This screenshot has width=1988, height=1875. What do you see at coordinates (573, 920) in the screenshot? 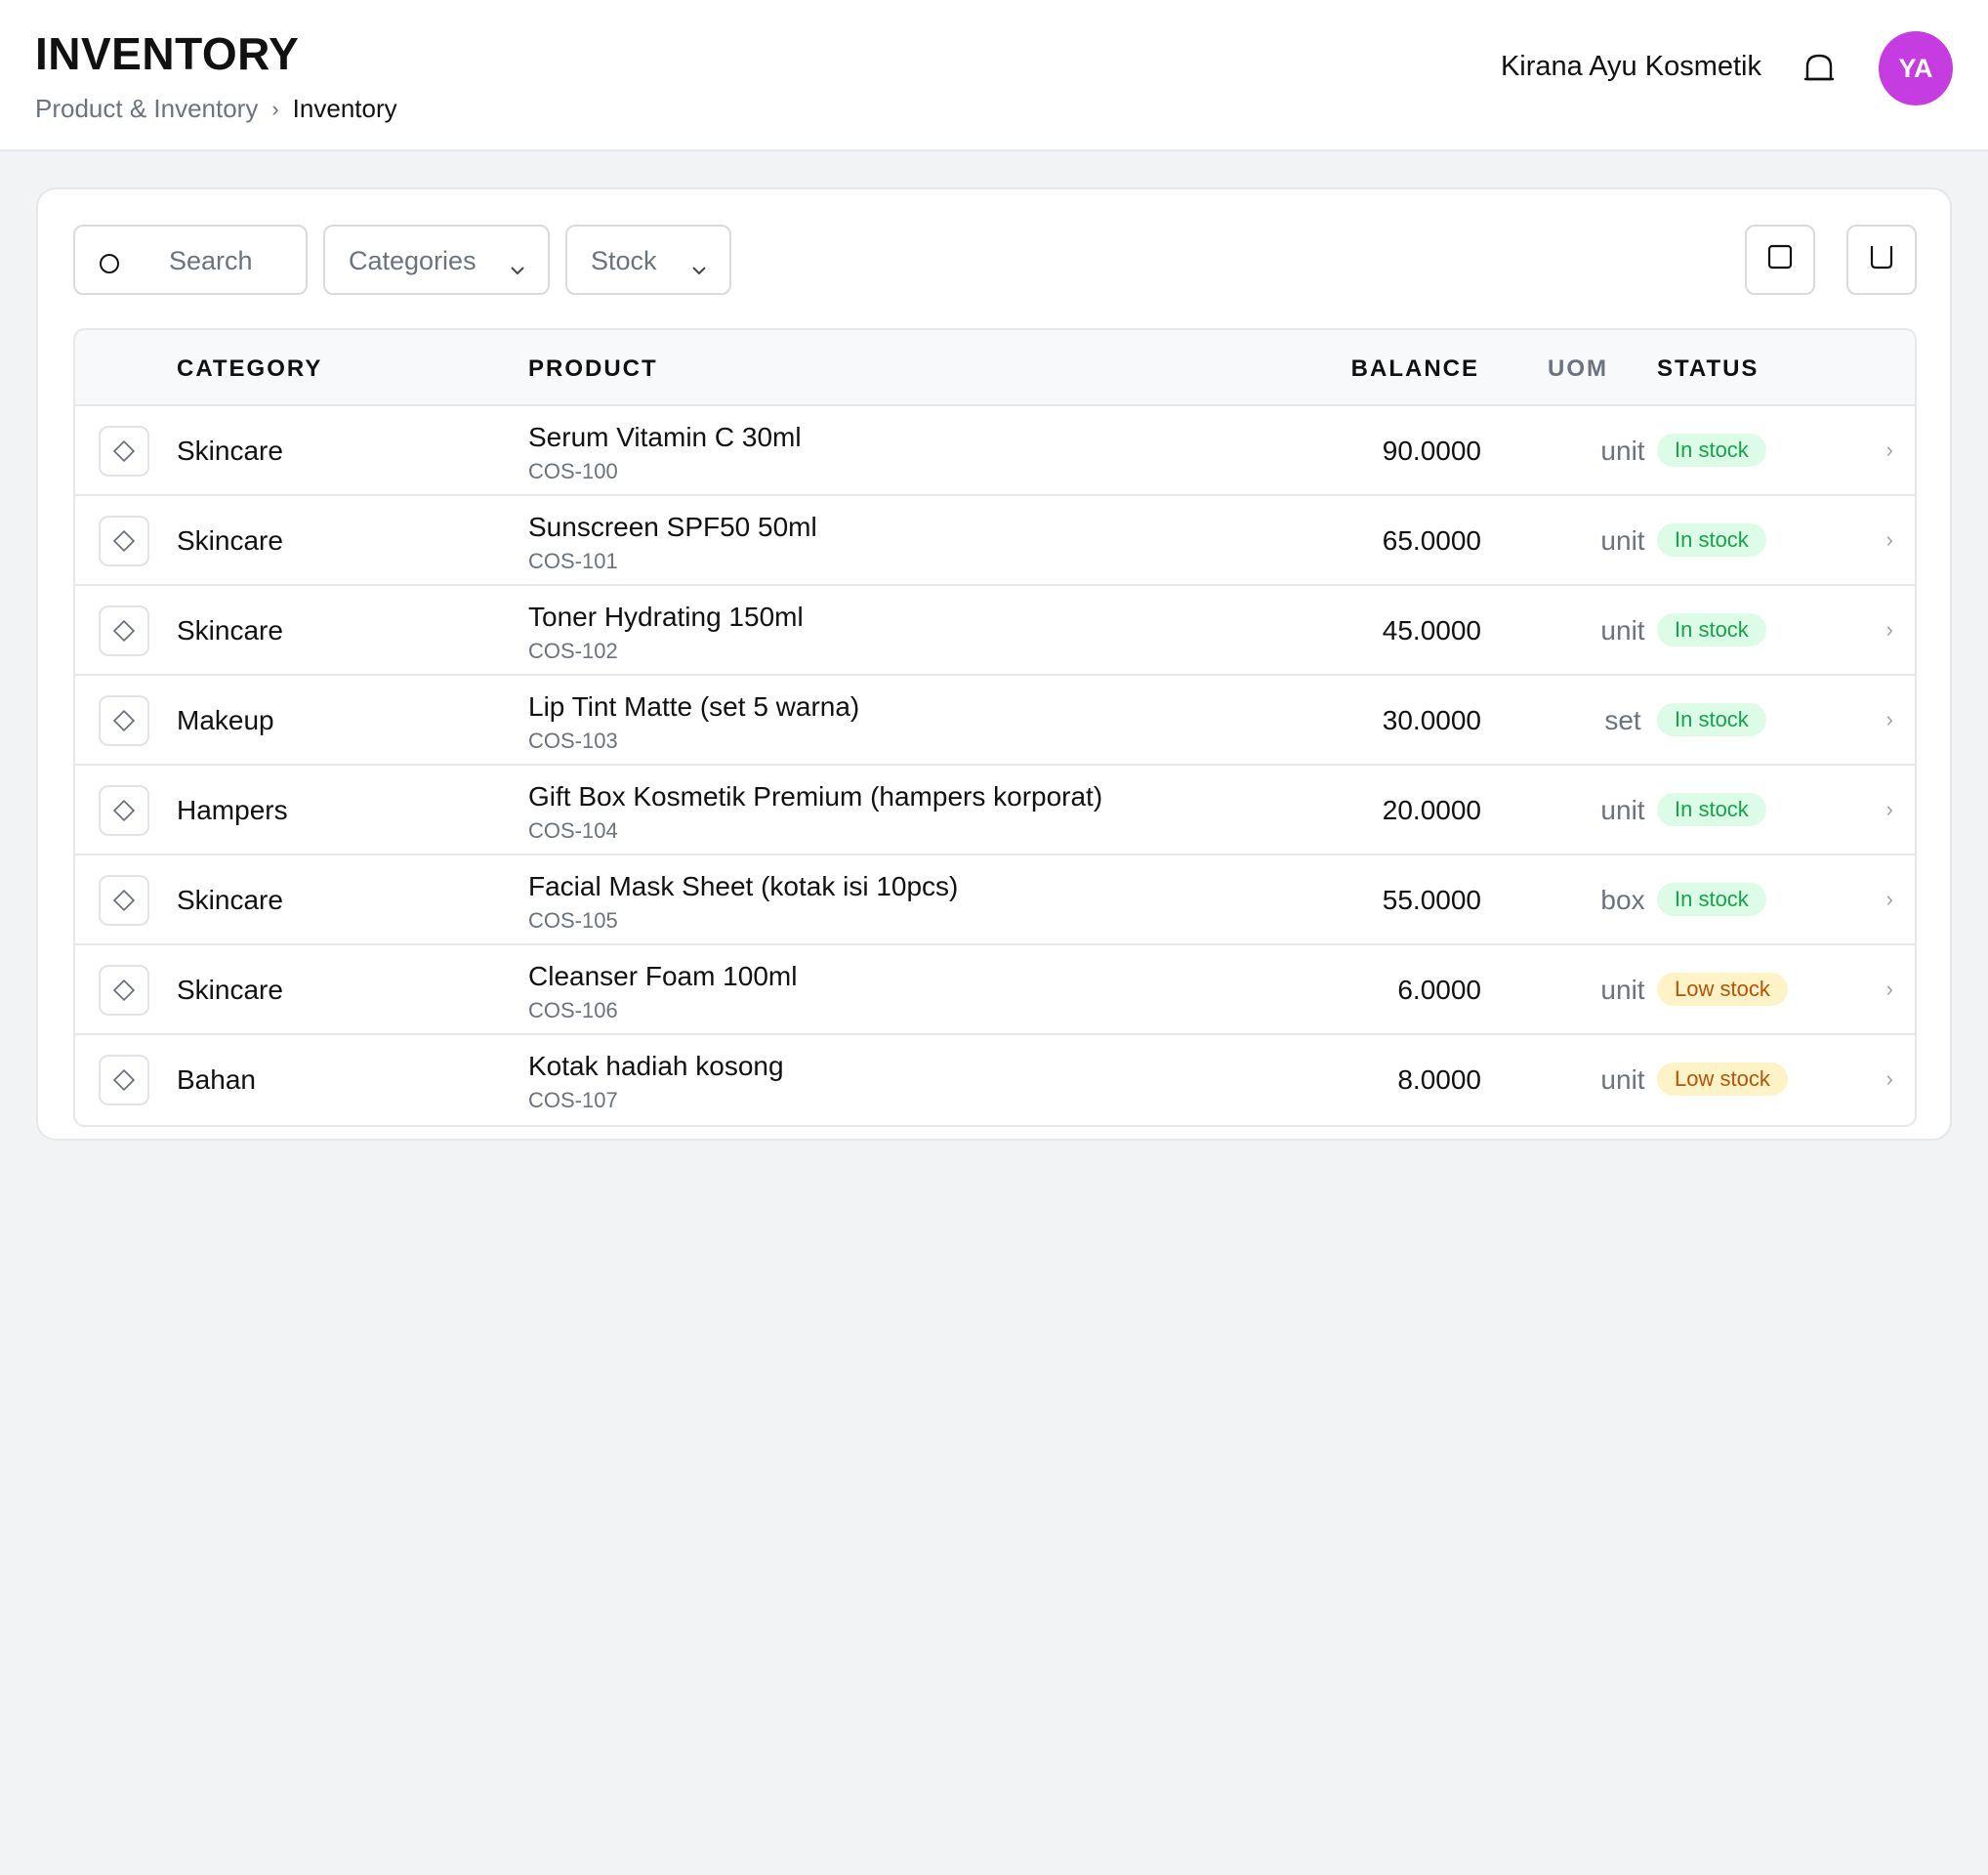
I see `row-product-code: COS-105` at bounding box center [573, 920].